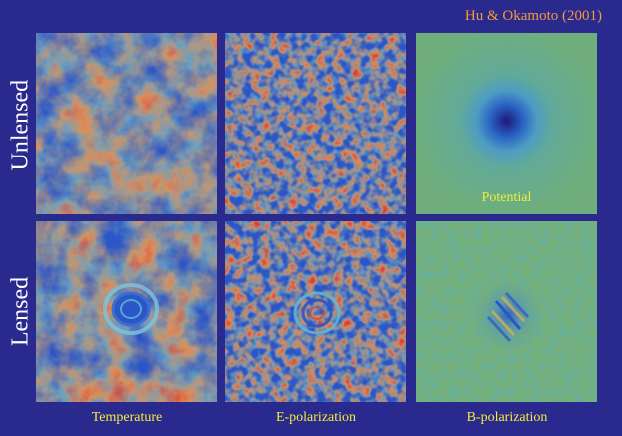 The image size is (622, 436). Describe the element at coordinates (533, 16) in the screenshot. I see `credit-label: Hu & Okamoto (2001)` at that location.